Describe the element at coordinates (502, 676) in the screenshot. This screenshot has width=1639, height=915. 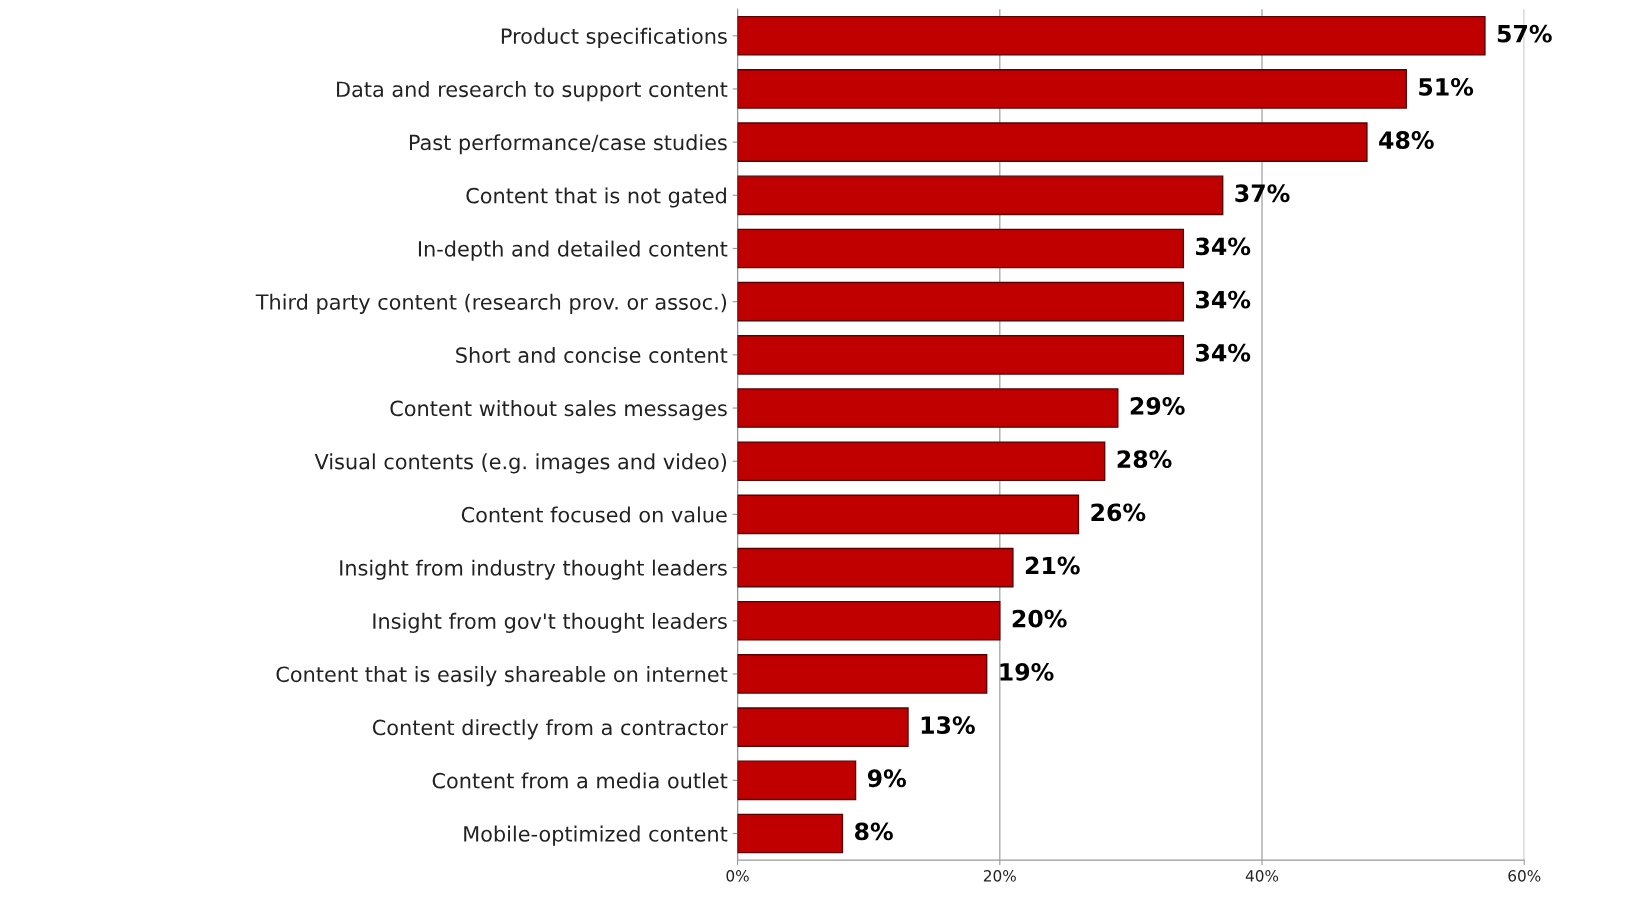
I see `y-tick-label: Content that is easily shareable on internet` at that location.